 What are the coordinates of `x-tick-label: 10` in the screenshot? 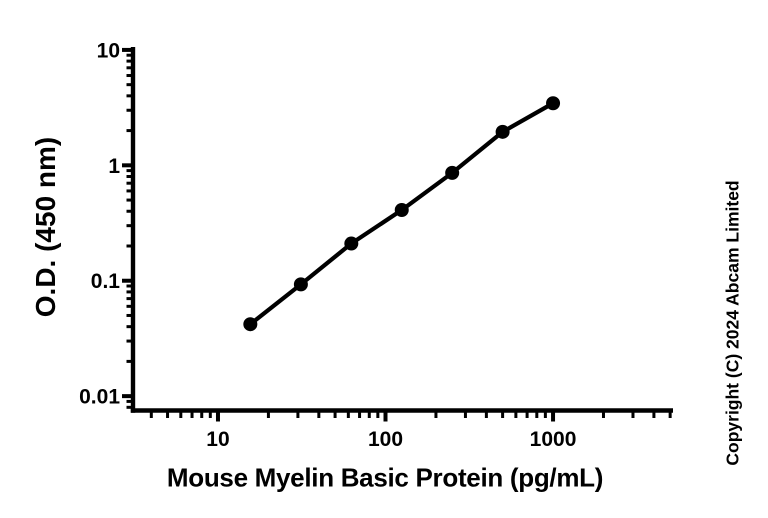 It's located at (217, 439).